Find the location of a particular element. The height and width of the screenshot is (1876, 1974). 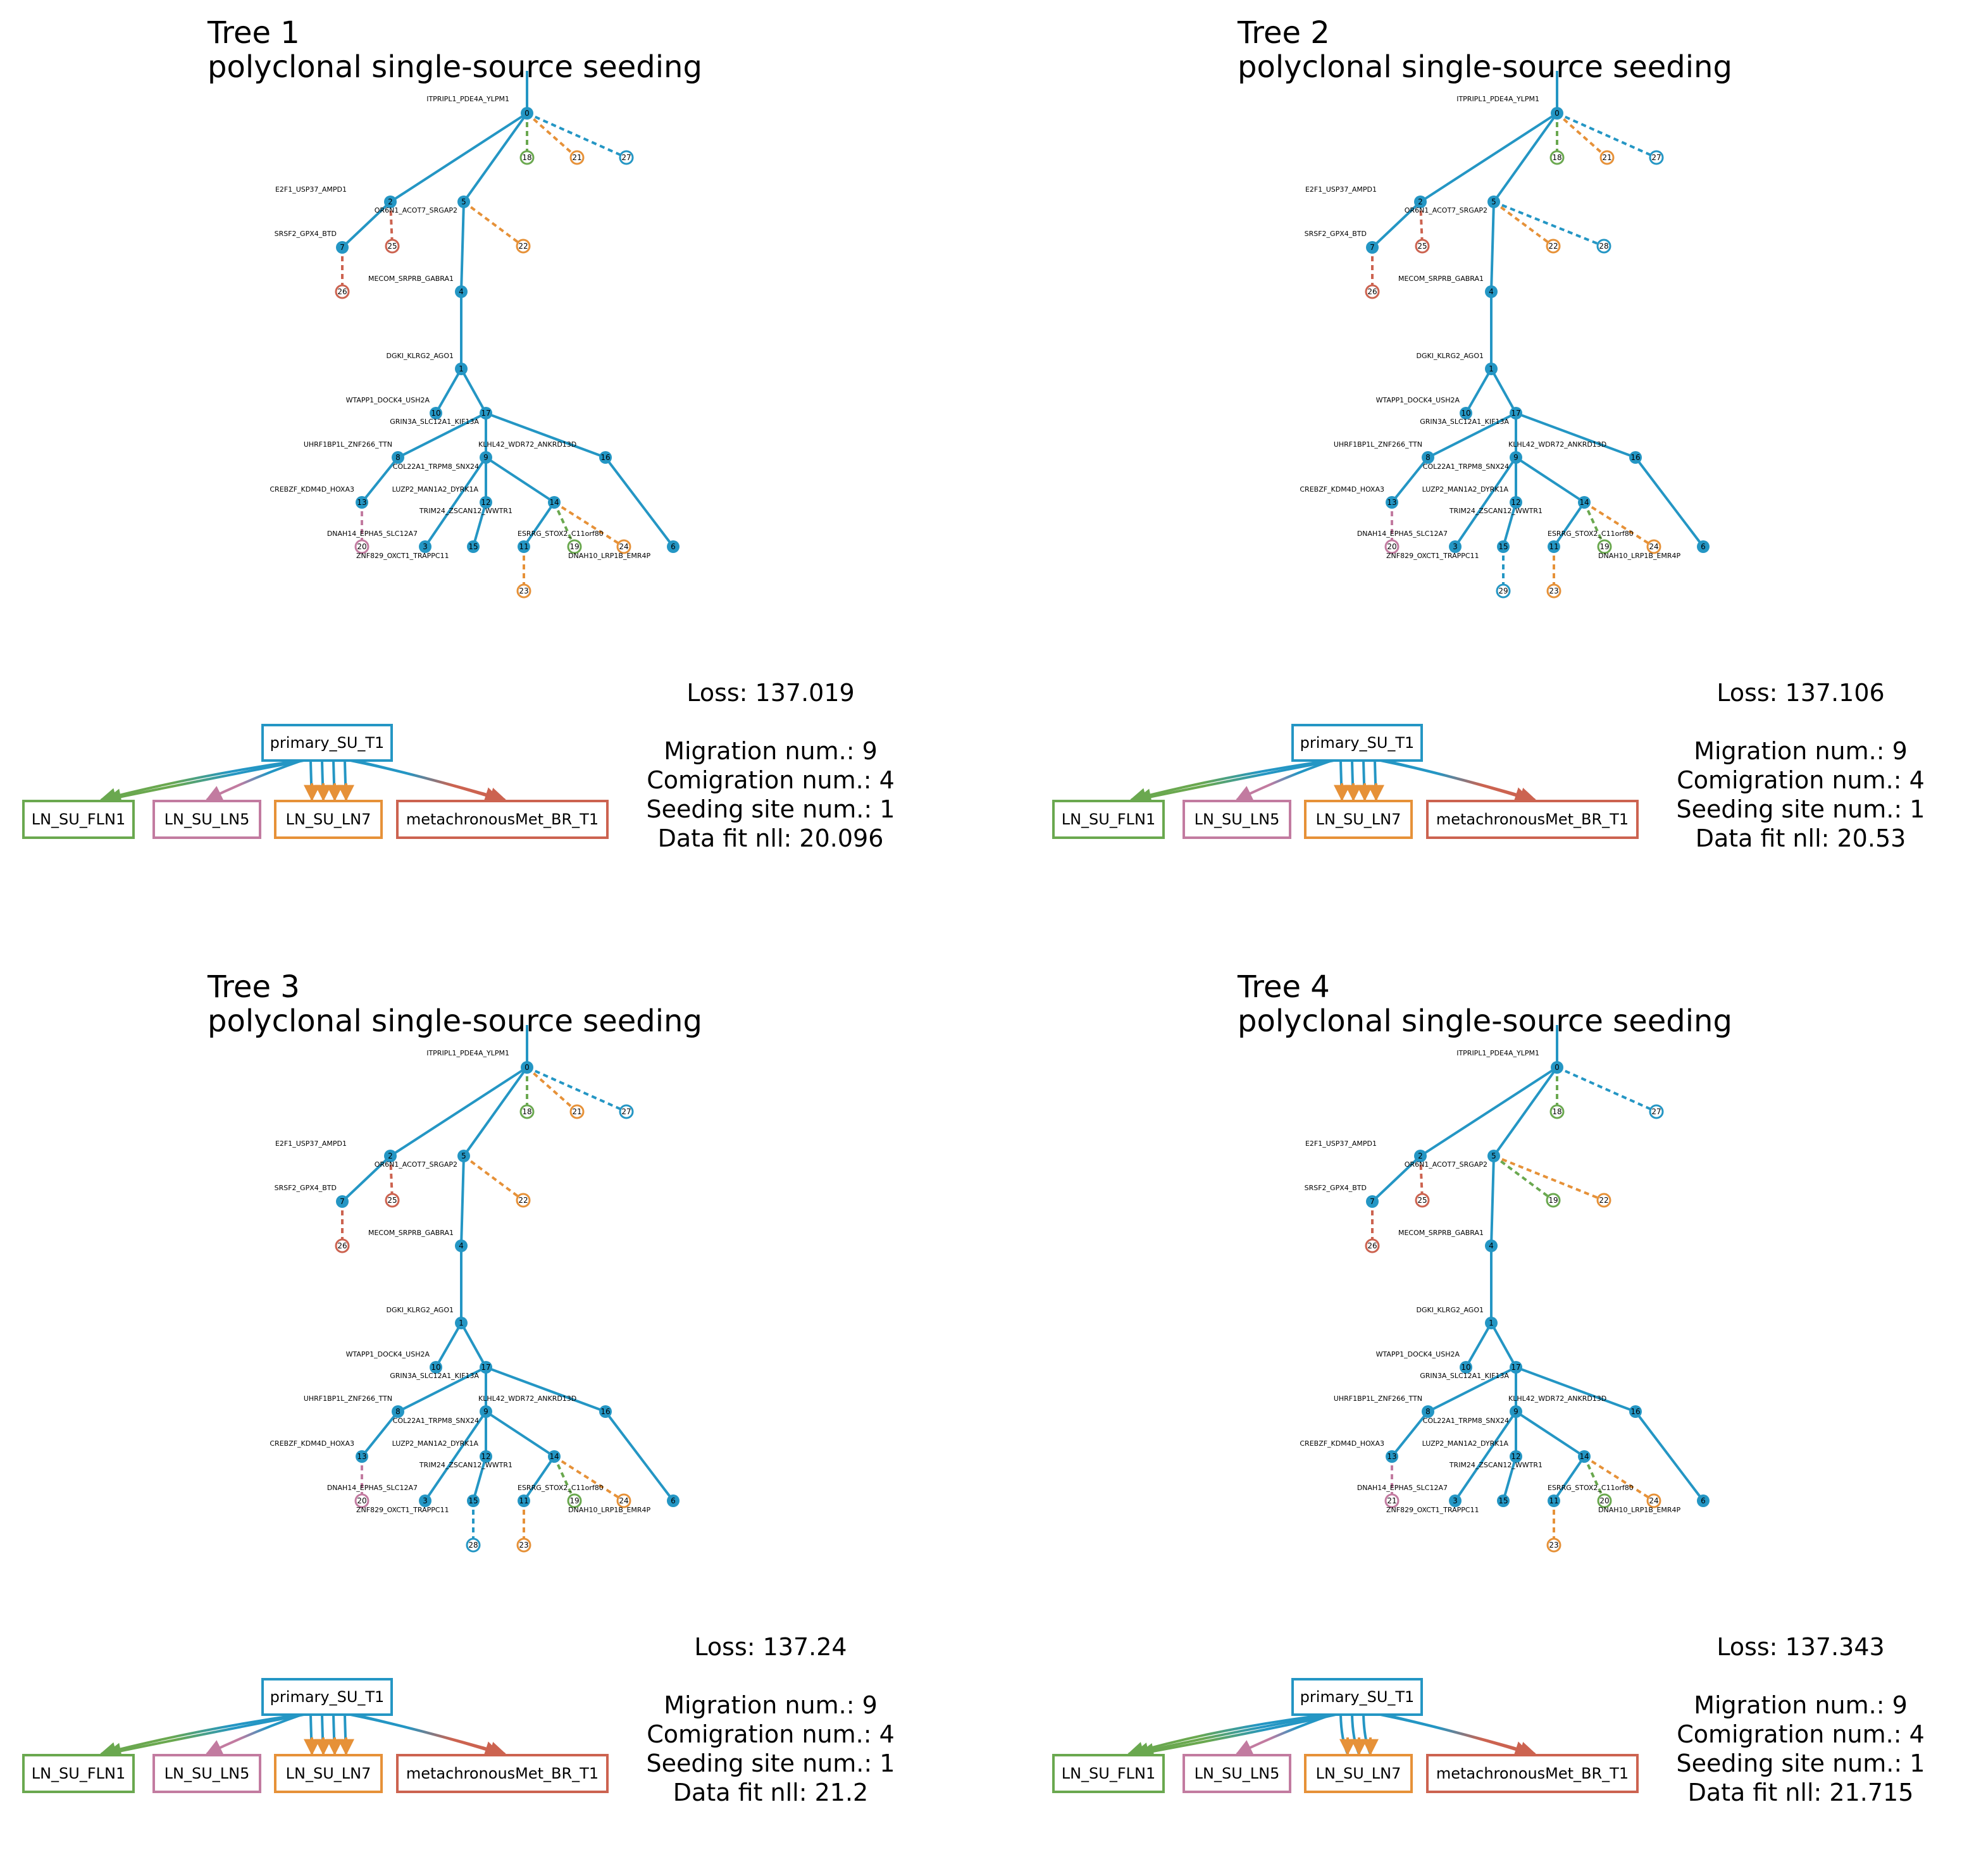

gene-label: UHRF1BP1L_ZNF266_TTN is located at coordinates (348, 444).